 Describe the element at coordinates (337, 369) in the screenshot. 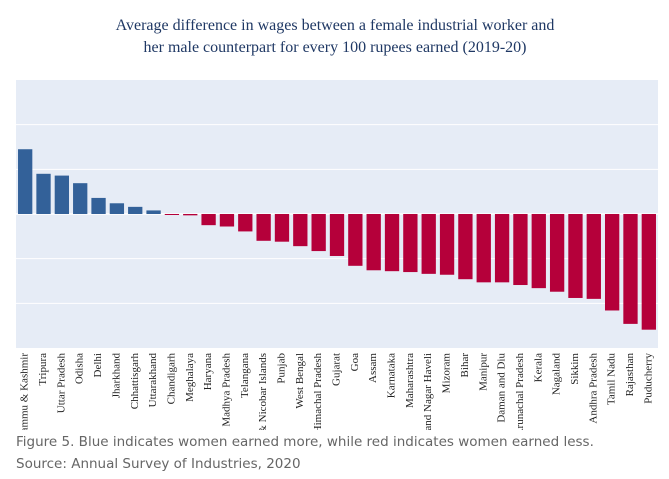

I see `x-tick-label-17: Gujarat` at that location.